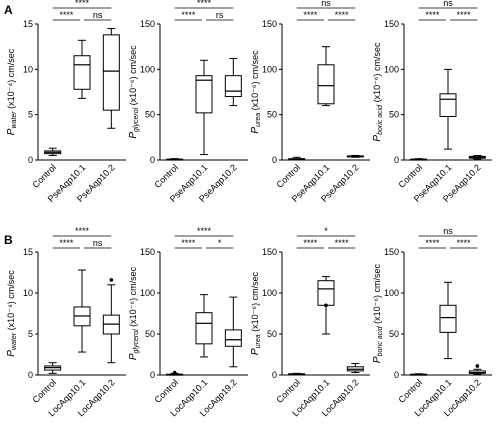 Image resolution: width=500 pixels, height=434 pixels. Describe the element at coordinates (28, 252) in the screenshot. I see `y-tick-label: 15` at that location.